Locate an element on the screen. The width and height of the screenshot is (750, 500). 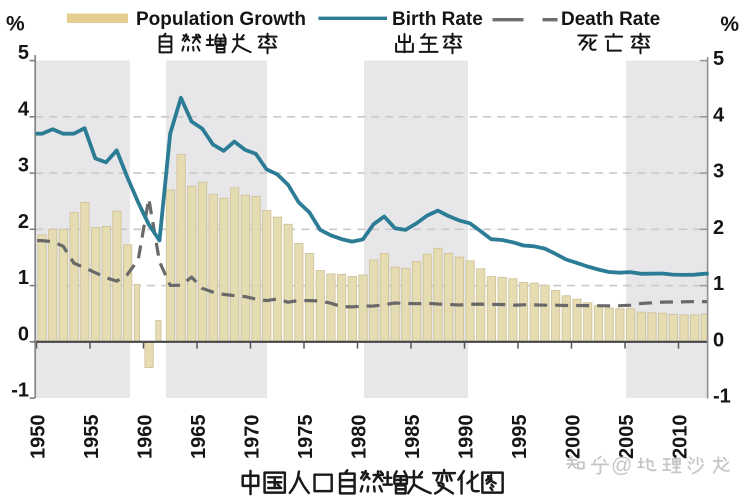
svg-text: 1980 is located at coordinates (360, 437).